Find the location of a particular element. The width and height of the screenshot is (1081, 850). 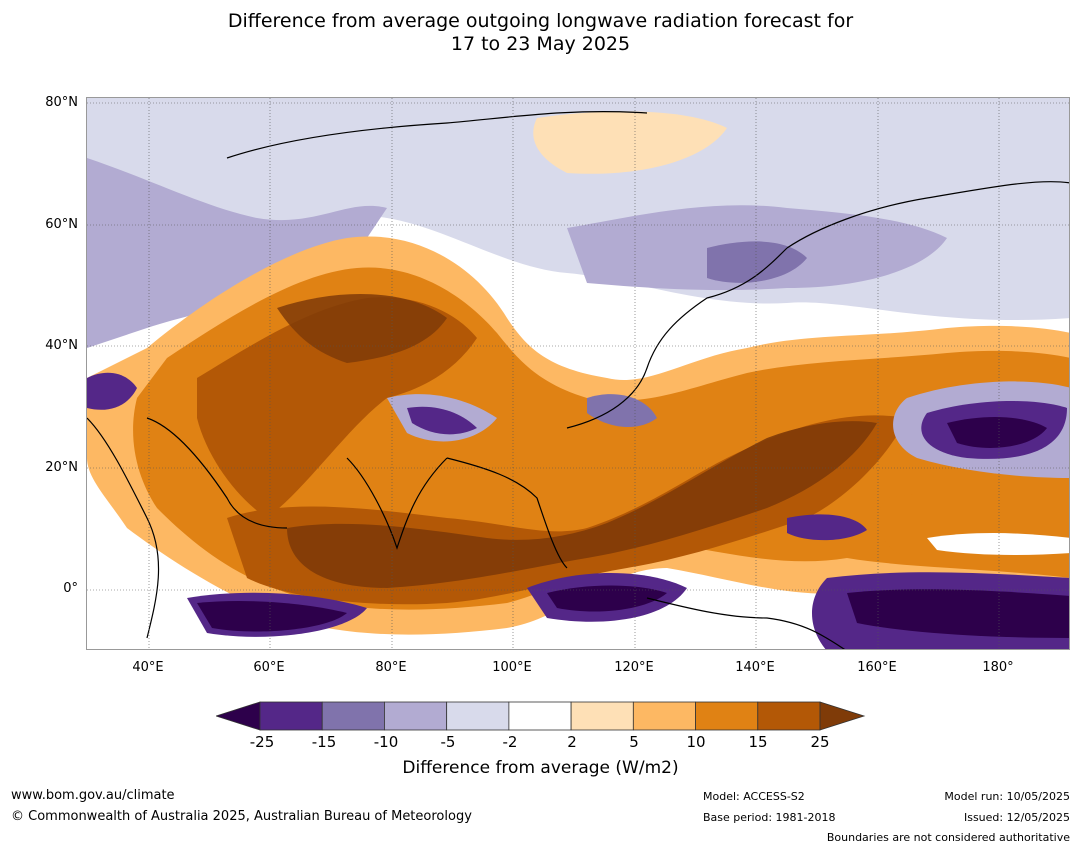

colorbar-tick: 2 is located at coordinates (572, 742).